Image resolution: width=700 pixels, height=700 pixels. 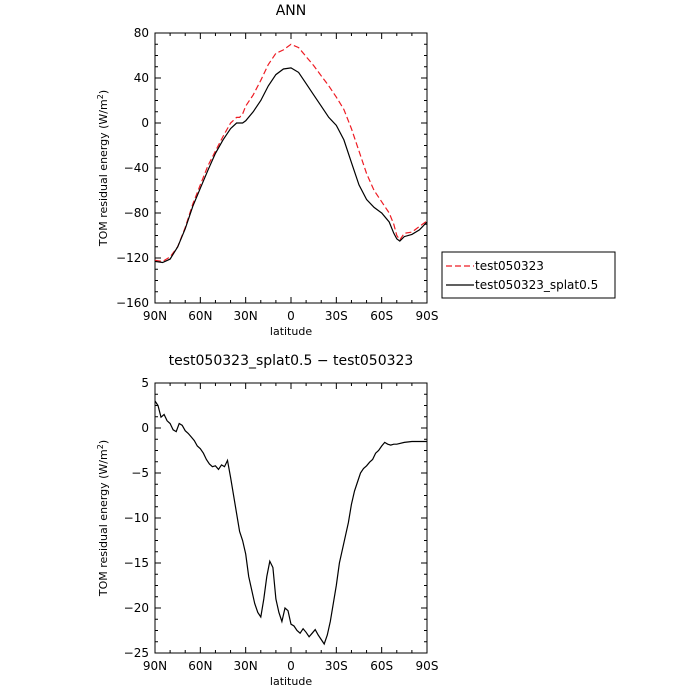 What do you see at coordinates (103, 173) in the screenshot?
I see `panel1-y-axis-label-text: TOM residual energy (W/m` at bounding box center [103, 173].